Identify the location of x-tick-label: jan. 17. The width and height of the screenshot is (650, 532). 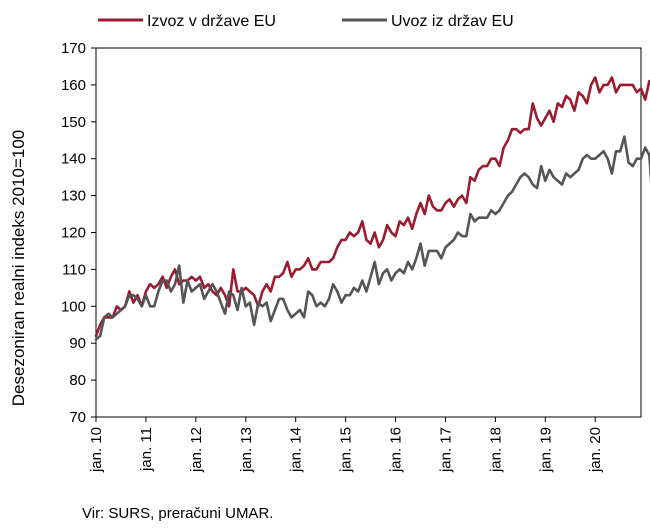
(445, 450).